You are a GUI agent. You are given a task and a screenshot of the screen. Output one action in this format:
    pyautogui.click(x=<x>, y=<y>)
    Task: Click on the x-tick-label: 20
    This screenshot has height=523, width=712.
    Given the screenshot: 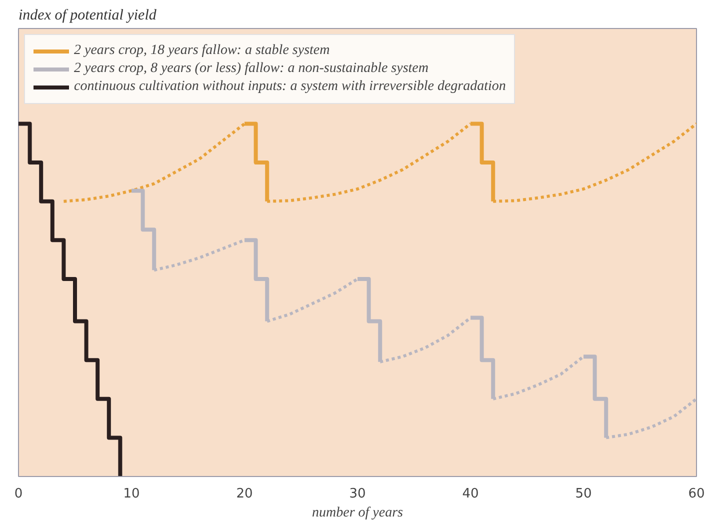 What is the action you would take?
    pyautogui.click(x=244, y=494)
    